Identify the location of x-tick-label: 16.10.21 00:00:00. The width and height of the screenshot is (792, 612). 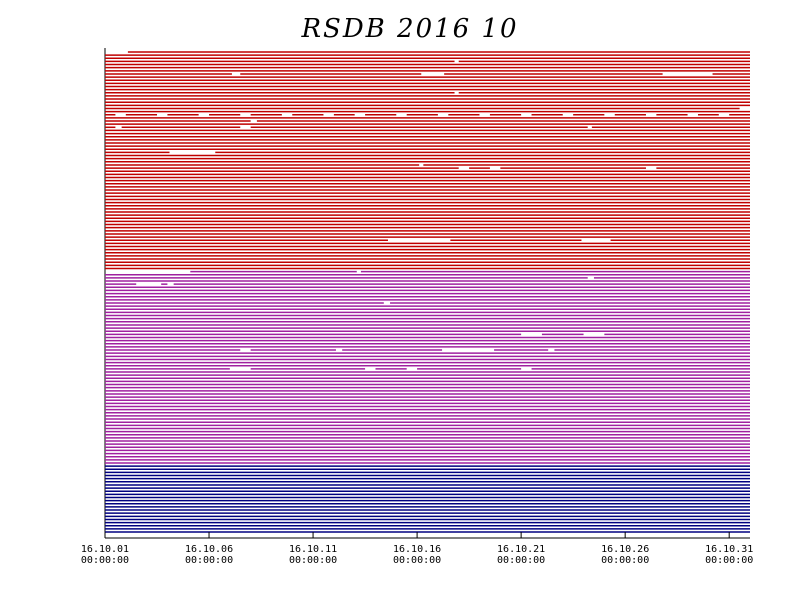
(521, 555).